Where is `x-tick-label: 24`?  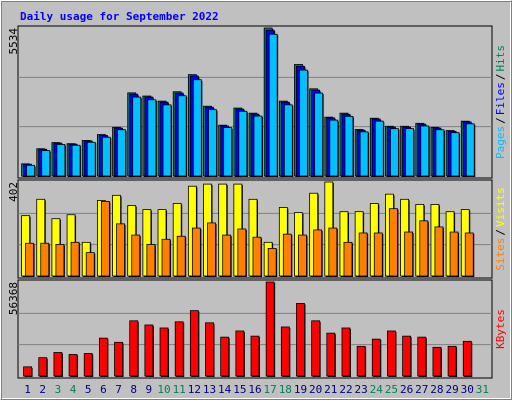
x-tick-label: 24 is located at coordinates (377, 389).